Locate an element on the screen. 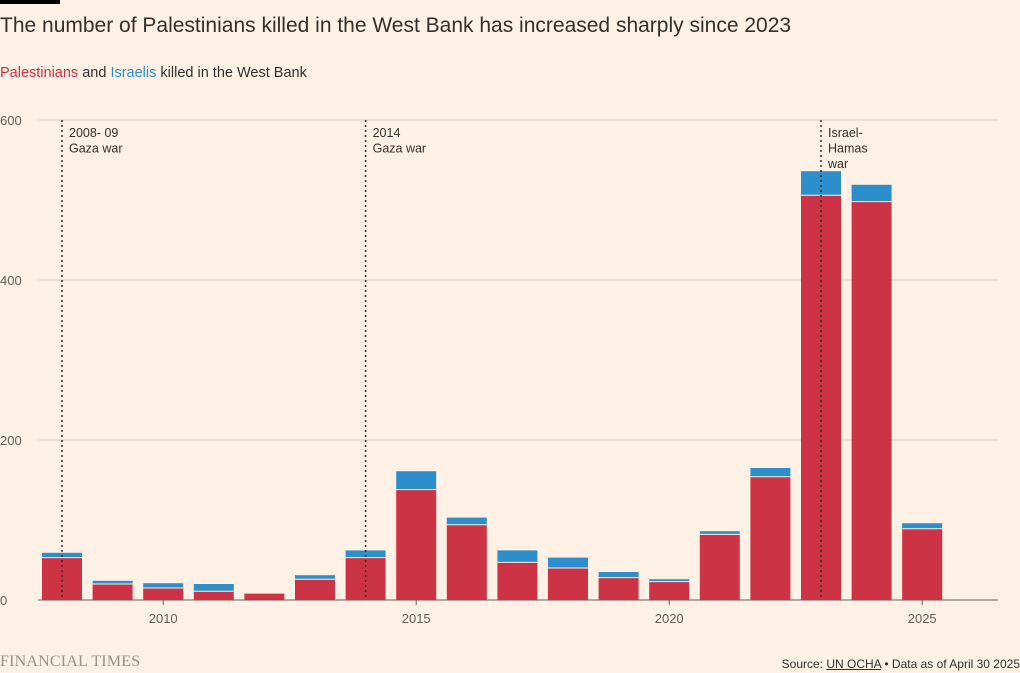 The image size is (1020, 673). x-tick-label-2010: 2010 is located at coordinates (163, 618).